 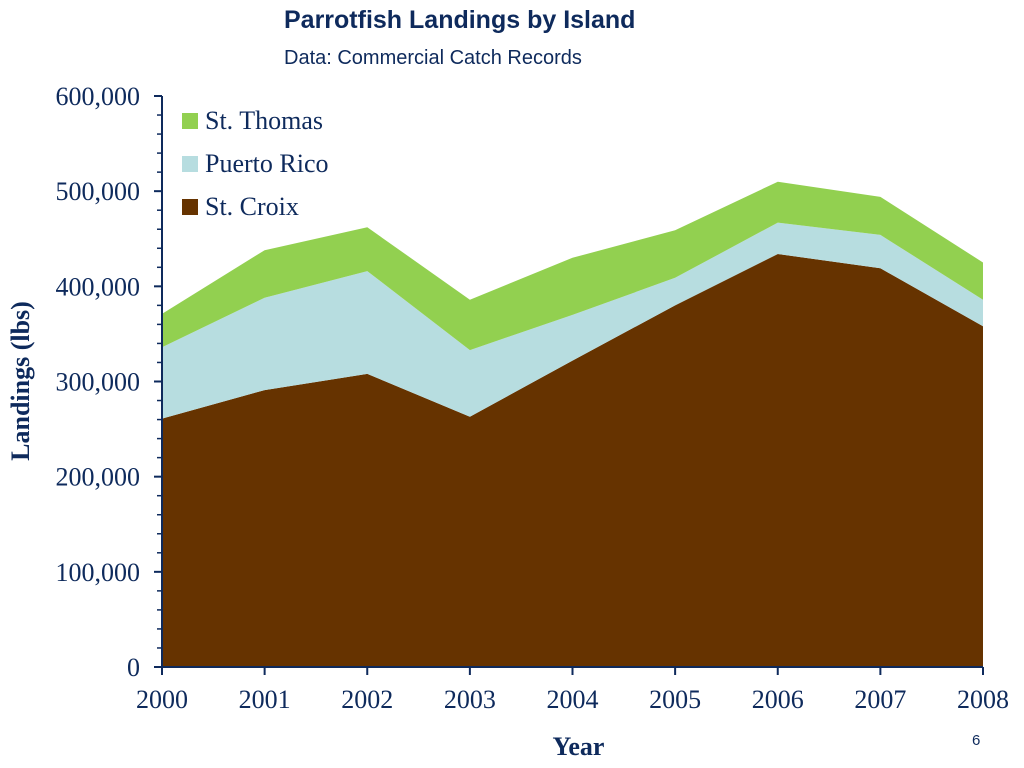 I want to click on y-tick-label: 100,000, so click(x=98, y=572).